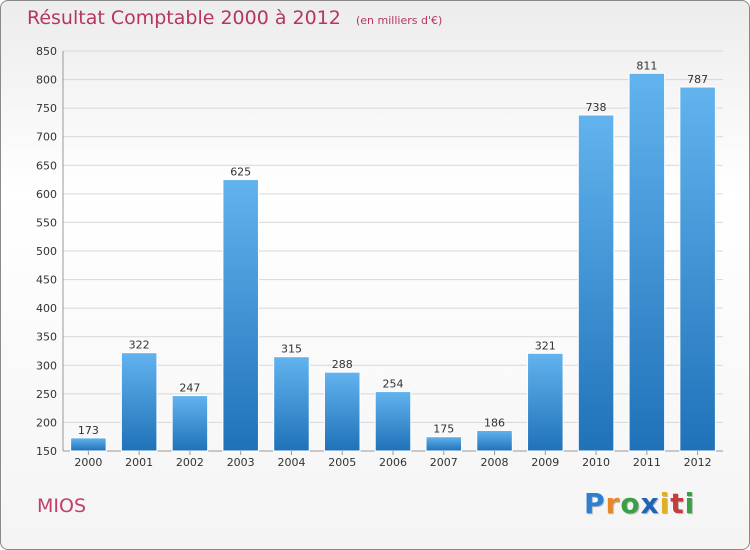 The height and width of the screenshot is (550, 750). I want to click on x-tick-label: 2000, so click(88, 462).